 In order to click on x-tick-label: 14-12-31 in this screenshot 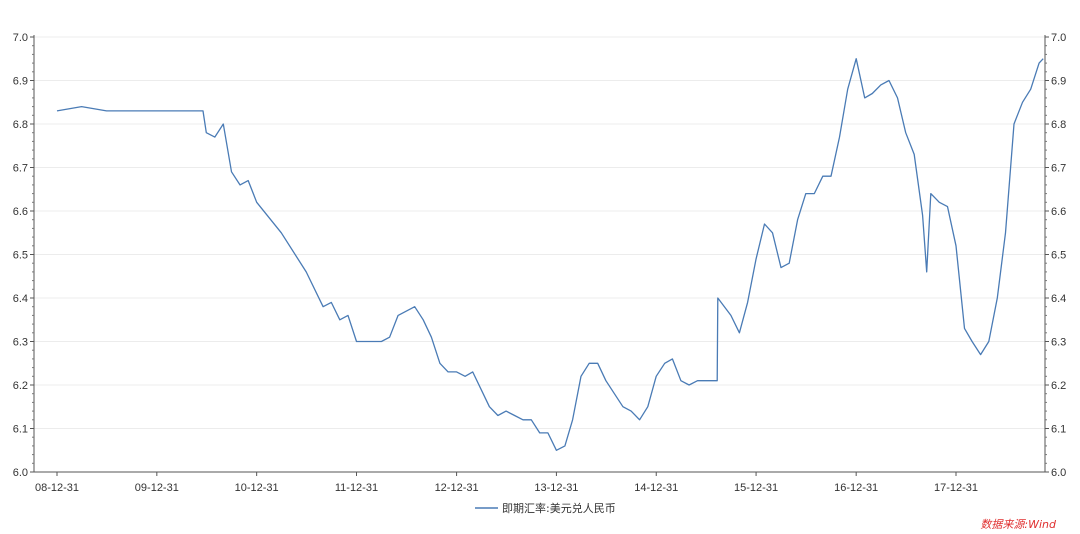, I will do `click(656, 488)`.